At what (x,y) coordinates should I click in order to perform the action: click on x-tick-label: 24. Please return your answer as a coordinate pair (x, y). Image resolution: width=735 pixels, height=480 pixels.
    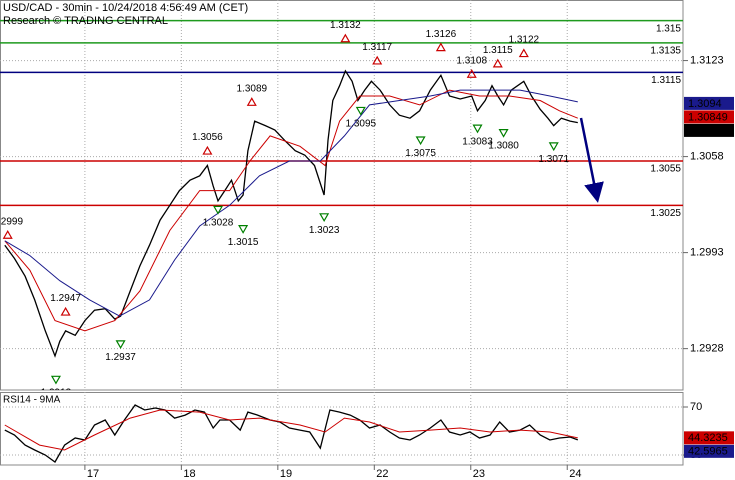
    Looking at the image, I should click on (575, 474).